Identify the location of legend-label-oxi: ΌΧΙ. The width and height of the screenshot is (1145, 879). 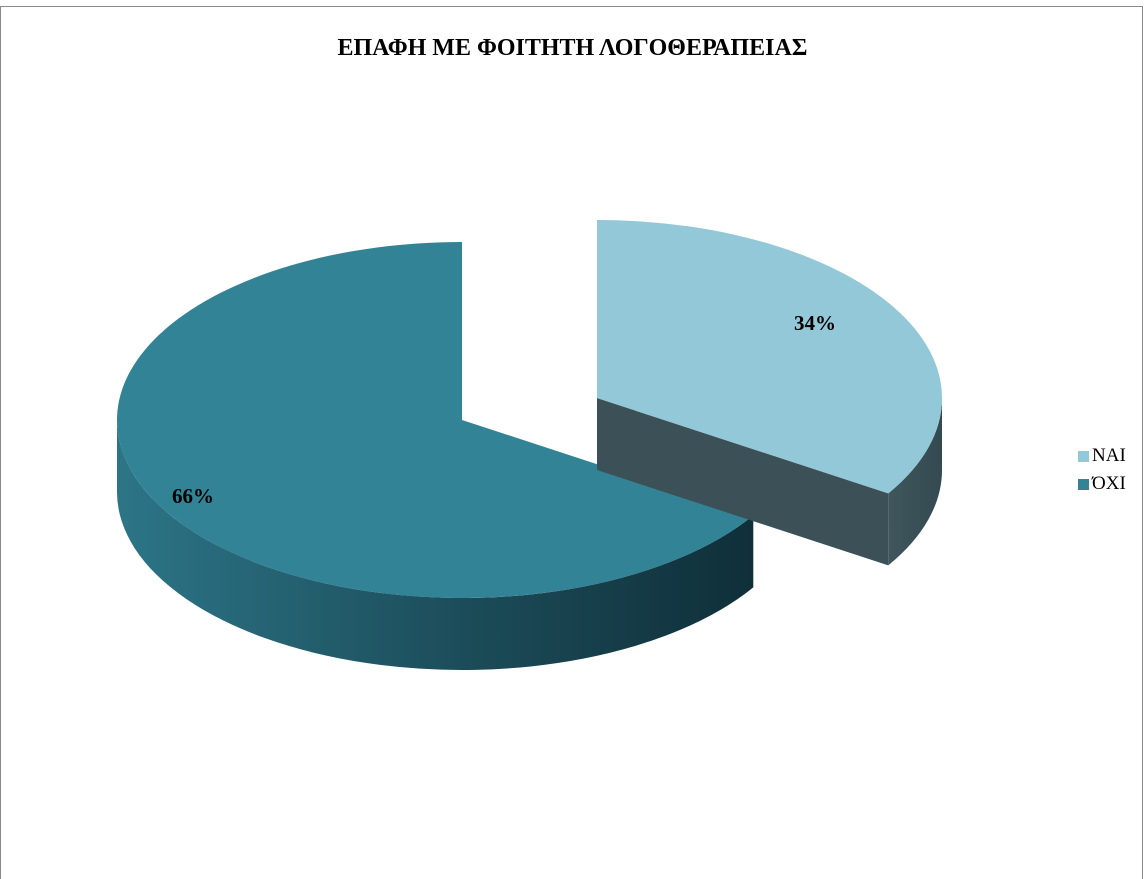
(1109, 483).